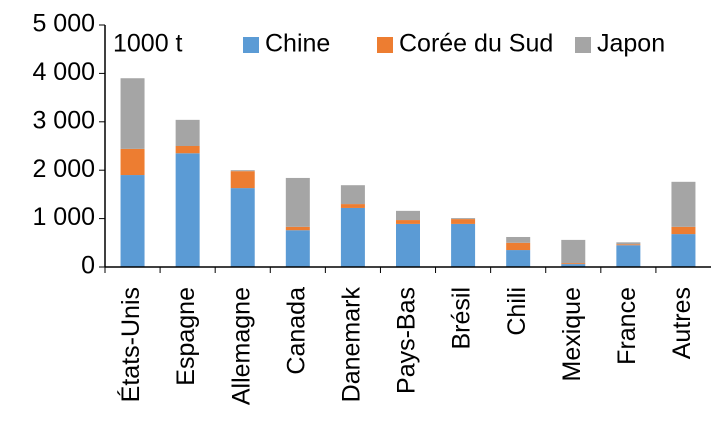 This screenshot has width=711, height=434. Describe the element at coordinates (517, 311) in the screenshot. I see `x-tick-label: Chili` at that location.